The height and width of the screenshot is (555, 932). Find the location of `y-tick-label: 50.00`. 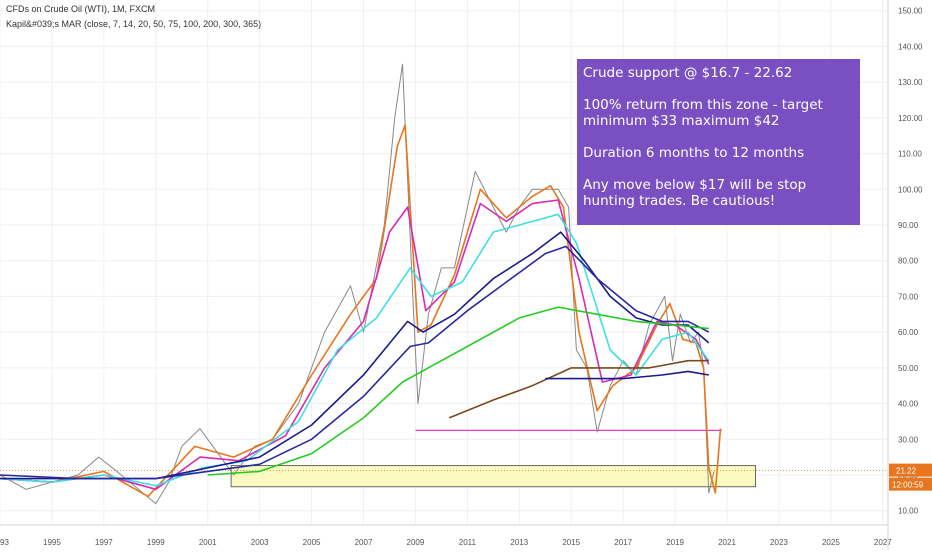

y-tick-label: 50.00 is located at coordinates (908, 368).